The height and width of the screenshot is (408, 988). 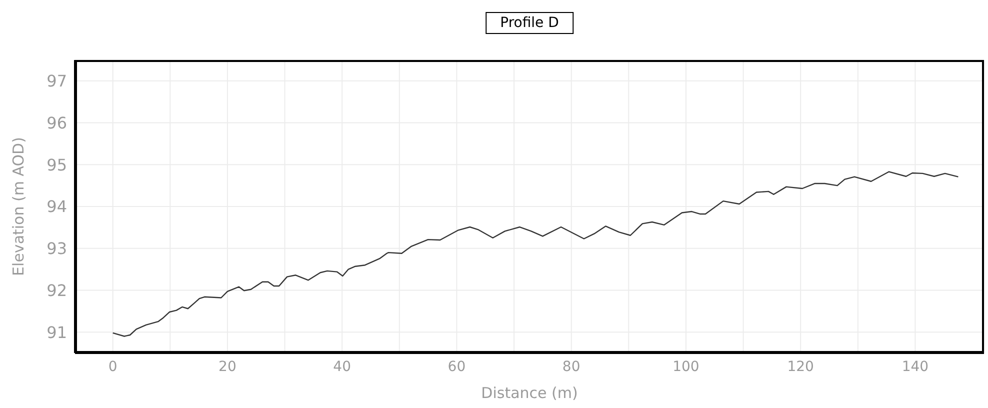 I want to click on x-tick-label: 140, so click(x=915, y=366).